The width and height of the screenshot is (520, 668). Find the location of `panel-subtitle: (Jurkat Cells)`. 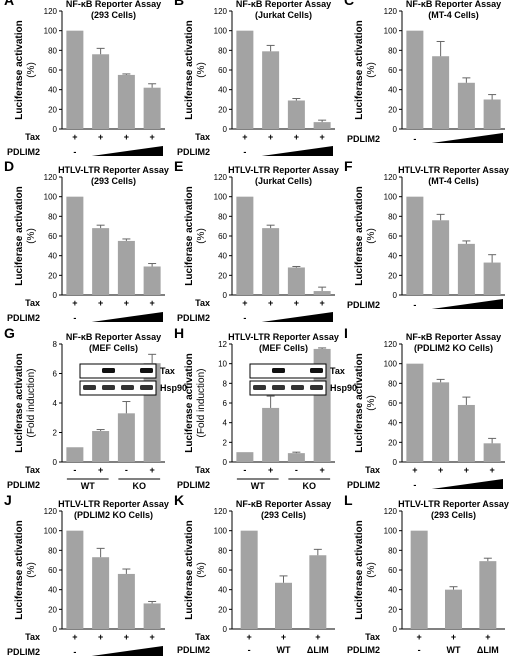

panel-subtitle: (Jurkat Cells) is located at coordinates (283, 15).